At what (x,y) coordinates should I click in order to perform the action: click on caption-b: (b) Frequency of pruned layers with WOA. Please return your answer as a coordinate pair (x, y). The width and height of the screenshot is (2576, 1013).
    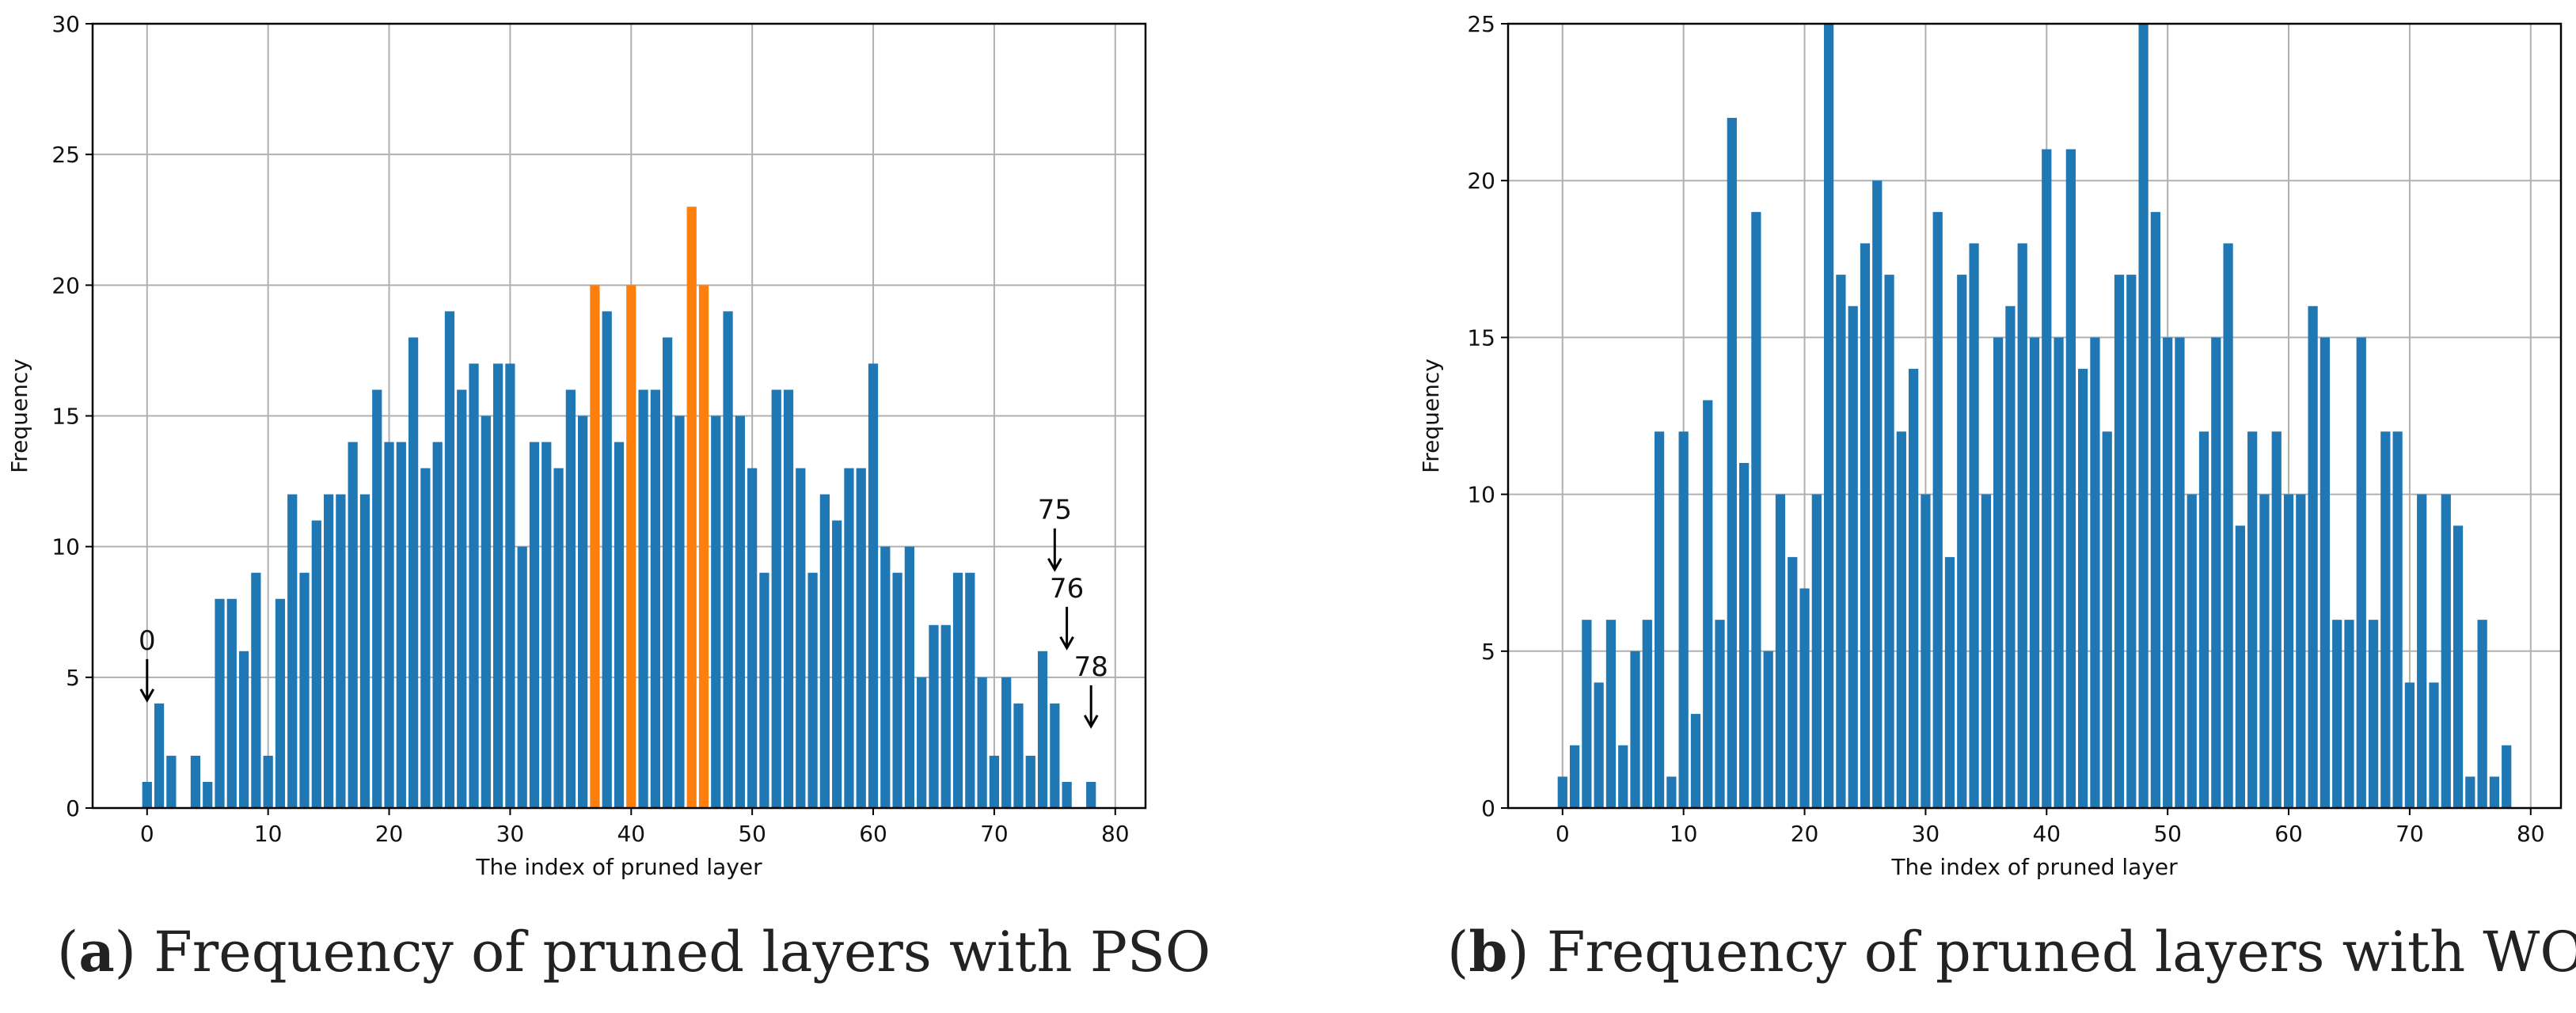
    Looking at the image, I should click on (2012, 952).